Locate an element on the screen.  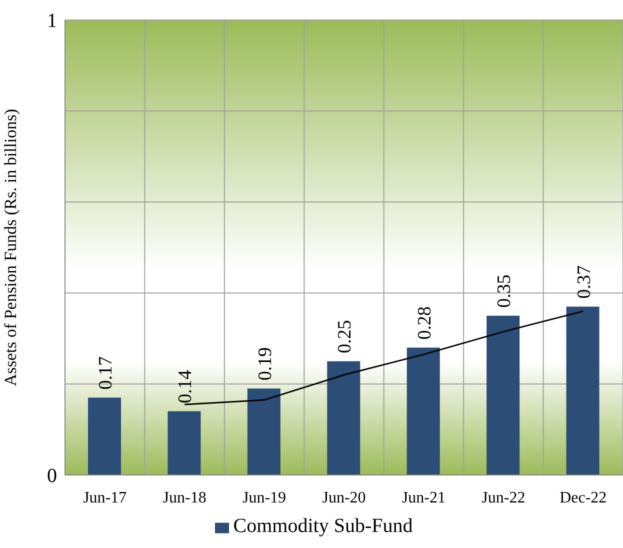
x-tick-label: Jun-19 is located at coordinates (264, 497).